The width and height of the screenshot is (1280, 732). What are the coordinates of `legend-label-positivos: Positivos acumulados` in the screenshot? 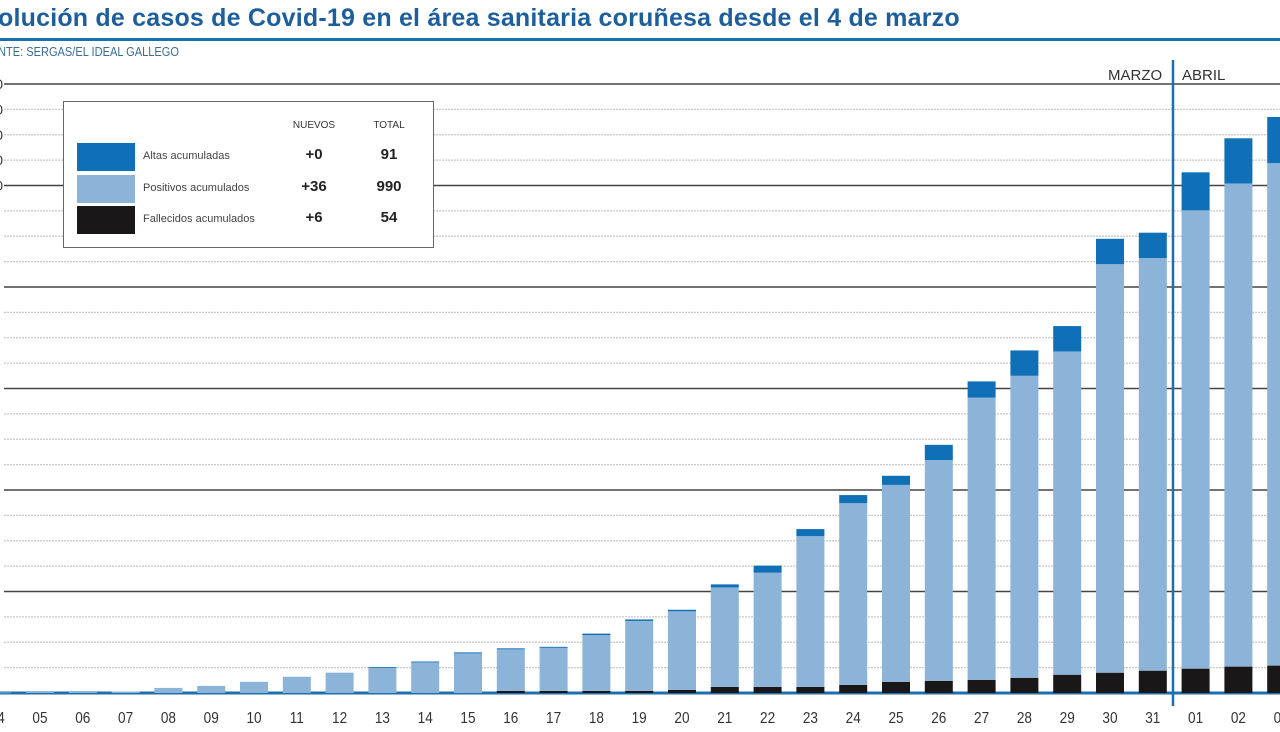 It's located at (196, 188).